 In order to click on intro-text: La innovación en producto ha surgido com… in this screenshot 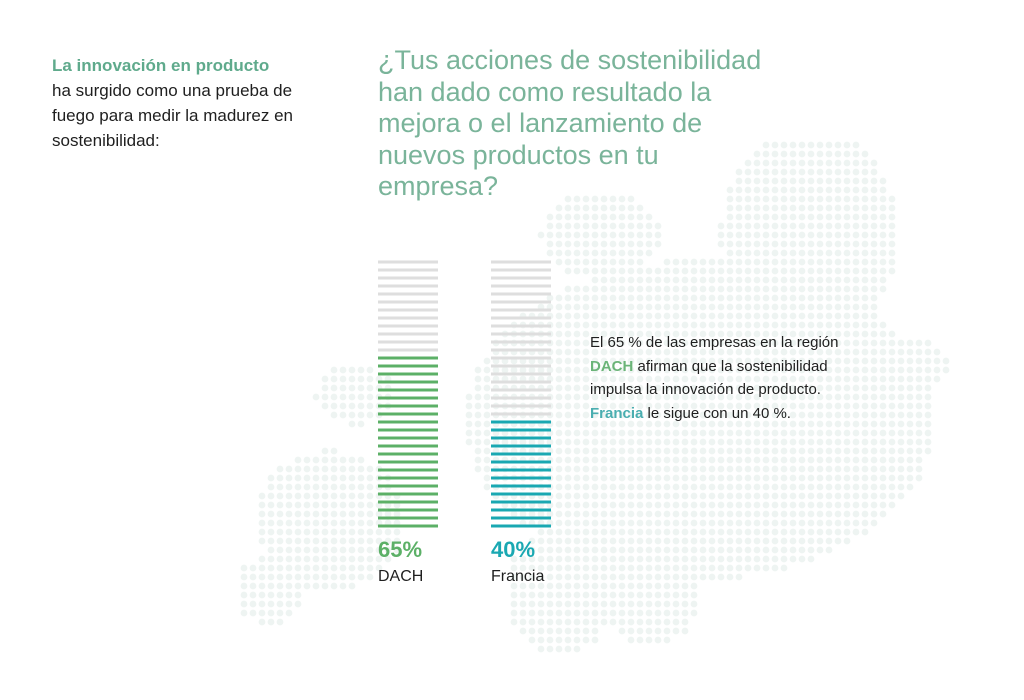, I will do `click(177, 103)`.